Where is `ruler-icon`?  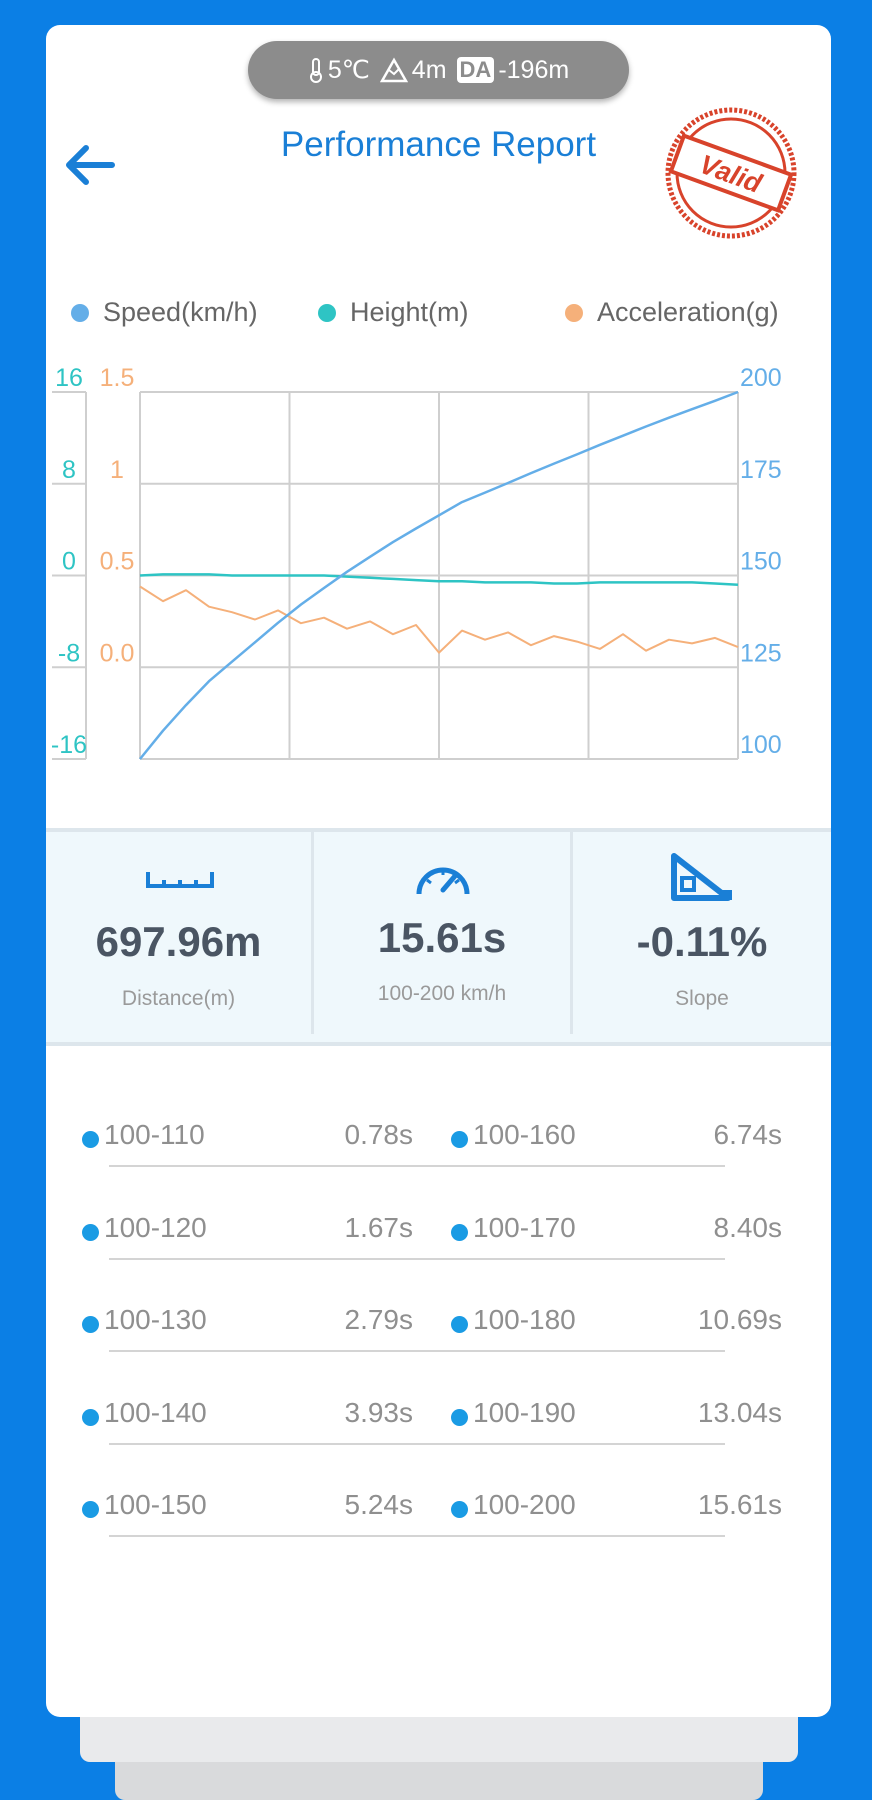
ruler-icon is located at coordinates (180, 880).